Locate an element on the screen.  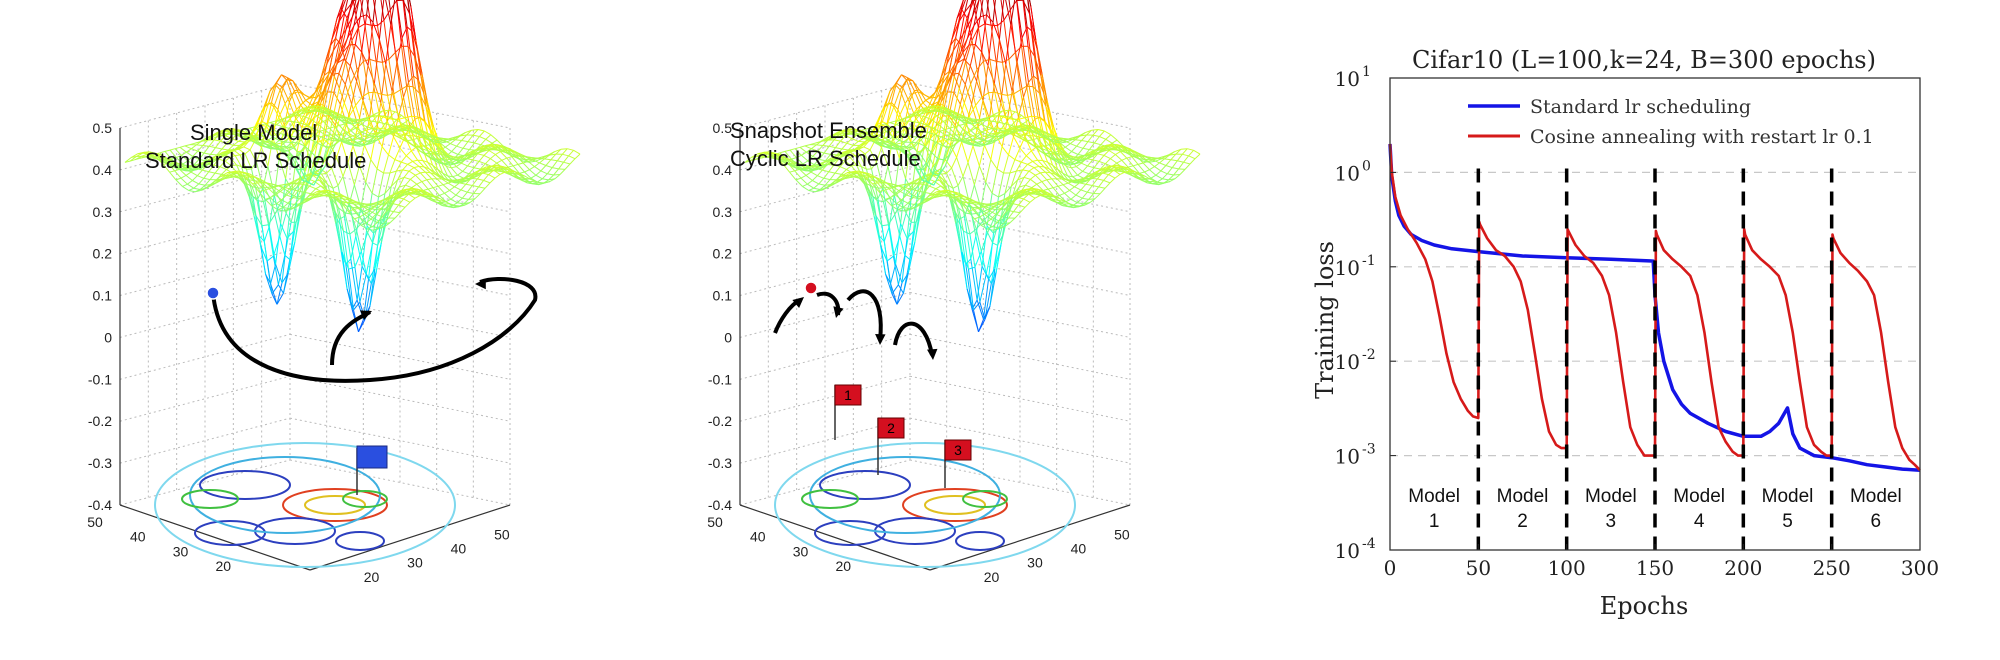
z-tick-label: 0.2 is located at coordinates (723, 254).